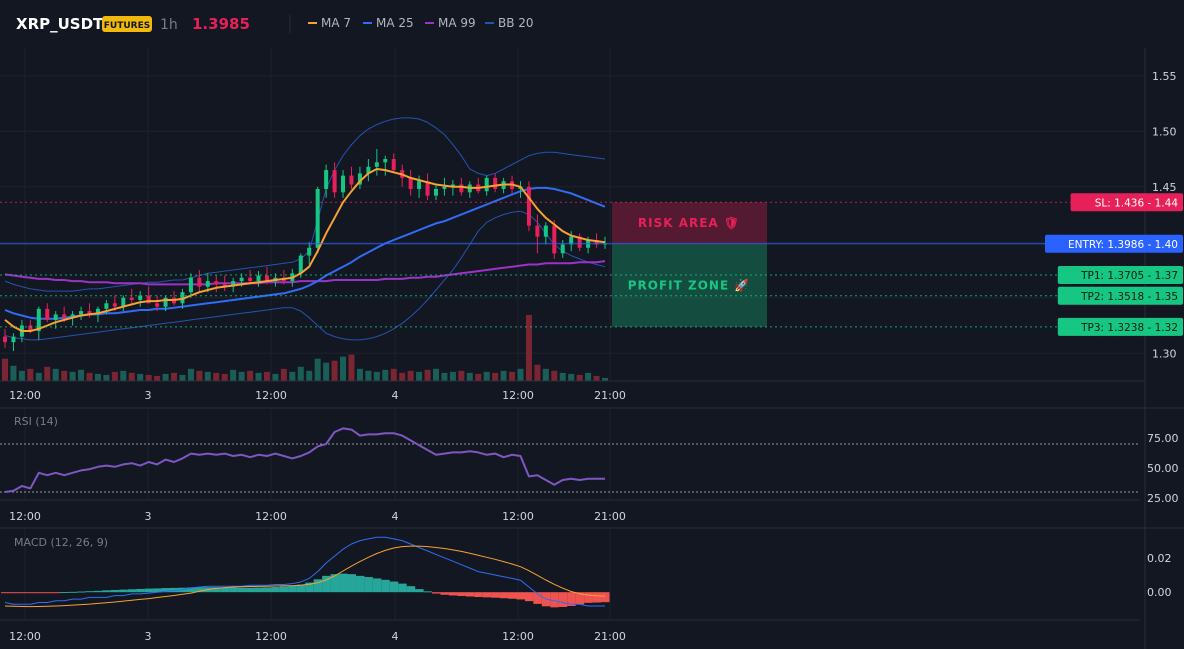 This screenshot has width=1184, height=649. Describe the element at coordinates (1163, 438) in the screenshot. I see `rsi-y-tick-1: 75.00` at that location.